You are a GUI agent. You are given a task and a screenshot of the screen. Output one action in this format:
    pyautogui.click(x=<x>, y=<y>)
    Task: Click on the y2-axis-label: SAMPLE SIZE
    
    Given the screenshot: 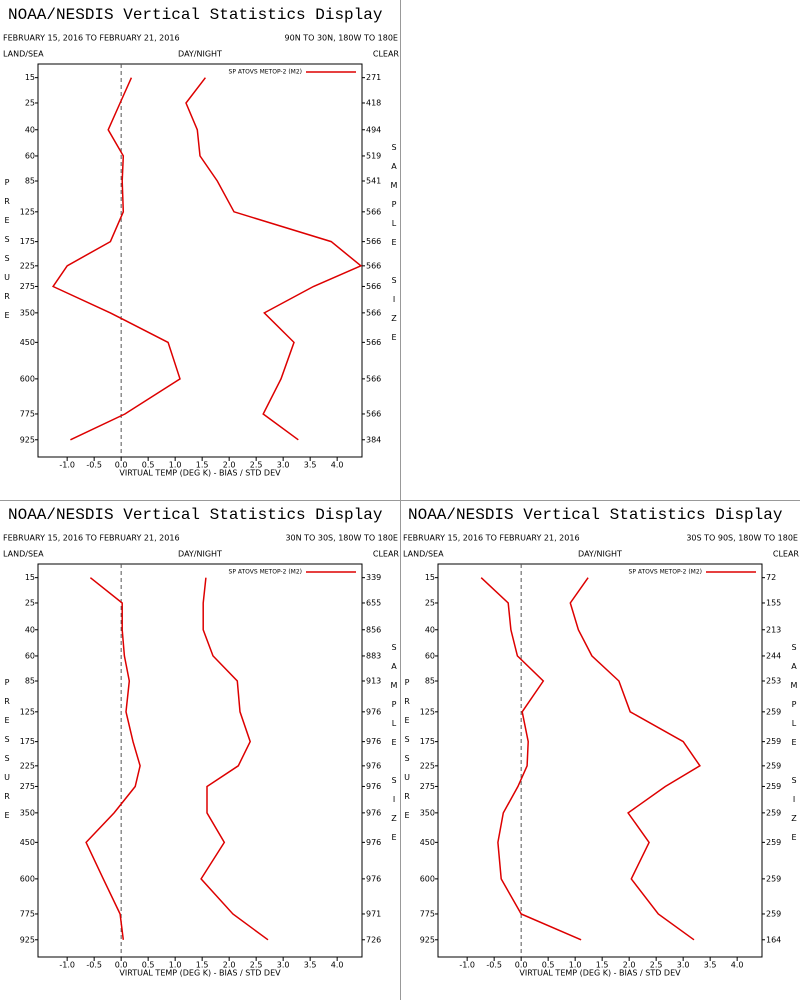 What is the action you would take?
    pyautogui.click(x=394, y=247)
    